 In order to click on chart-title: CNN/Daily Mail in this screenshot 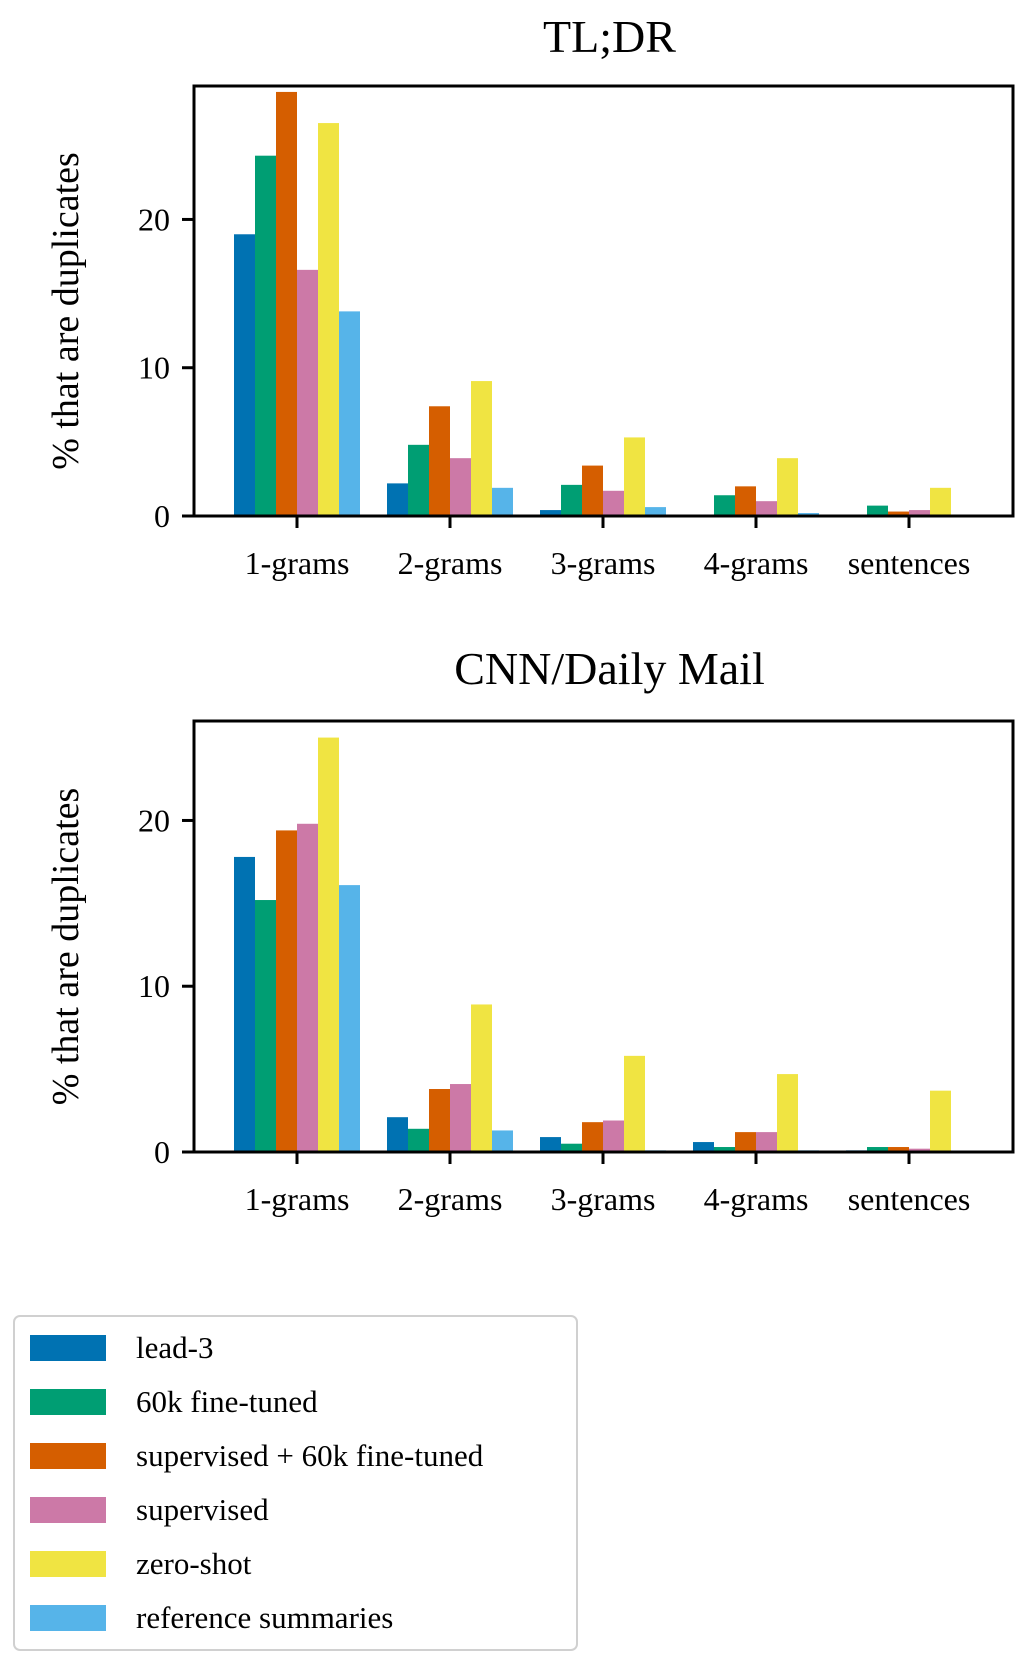, I will do `click(609, 668)`.